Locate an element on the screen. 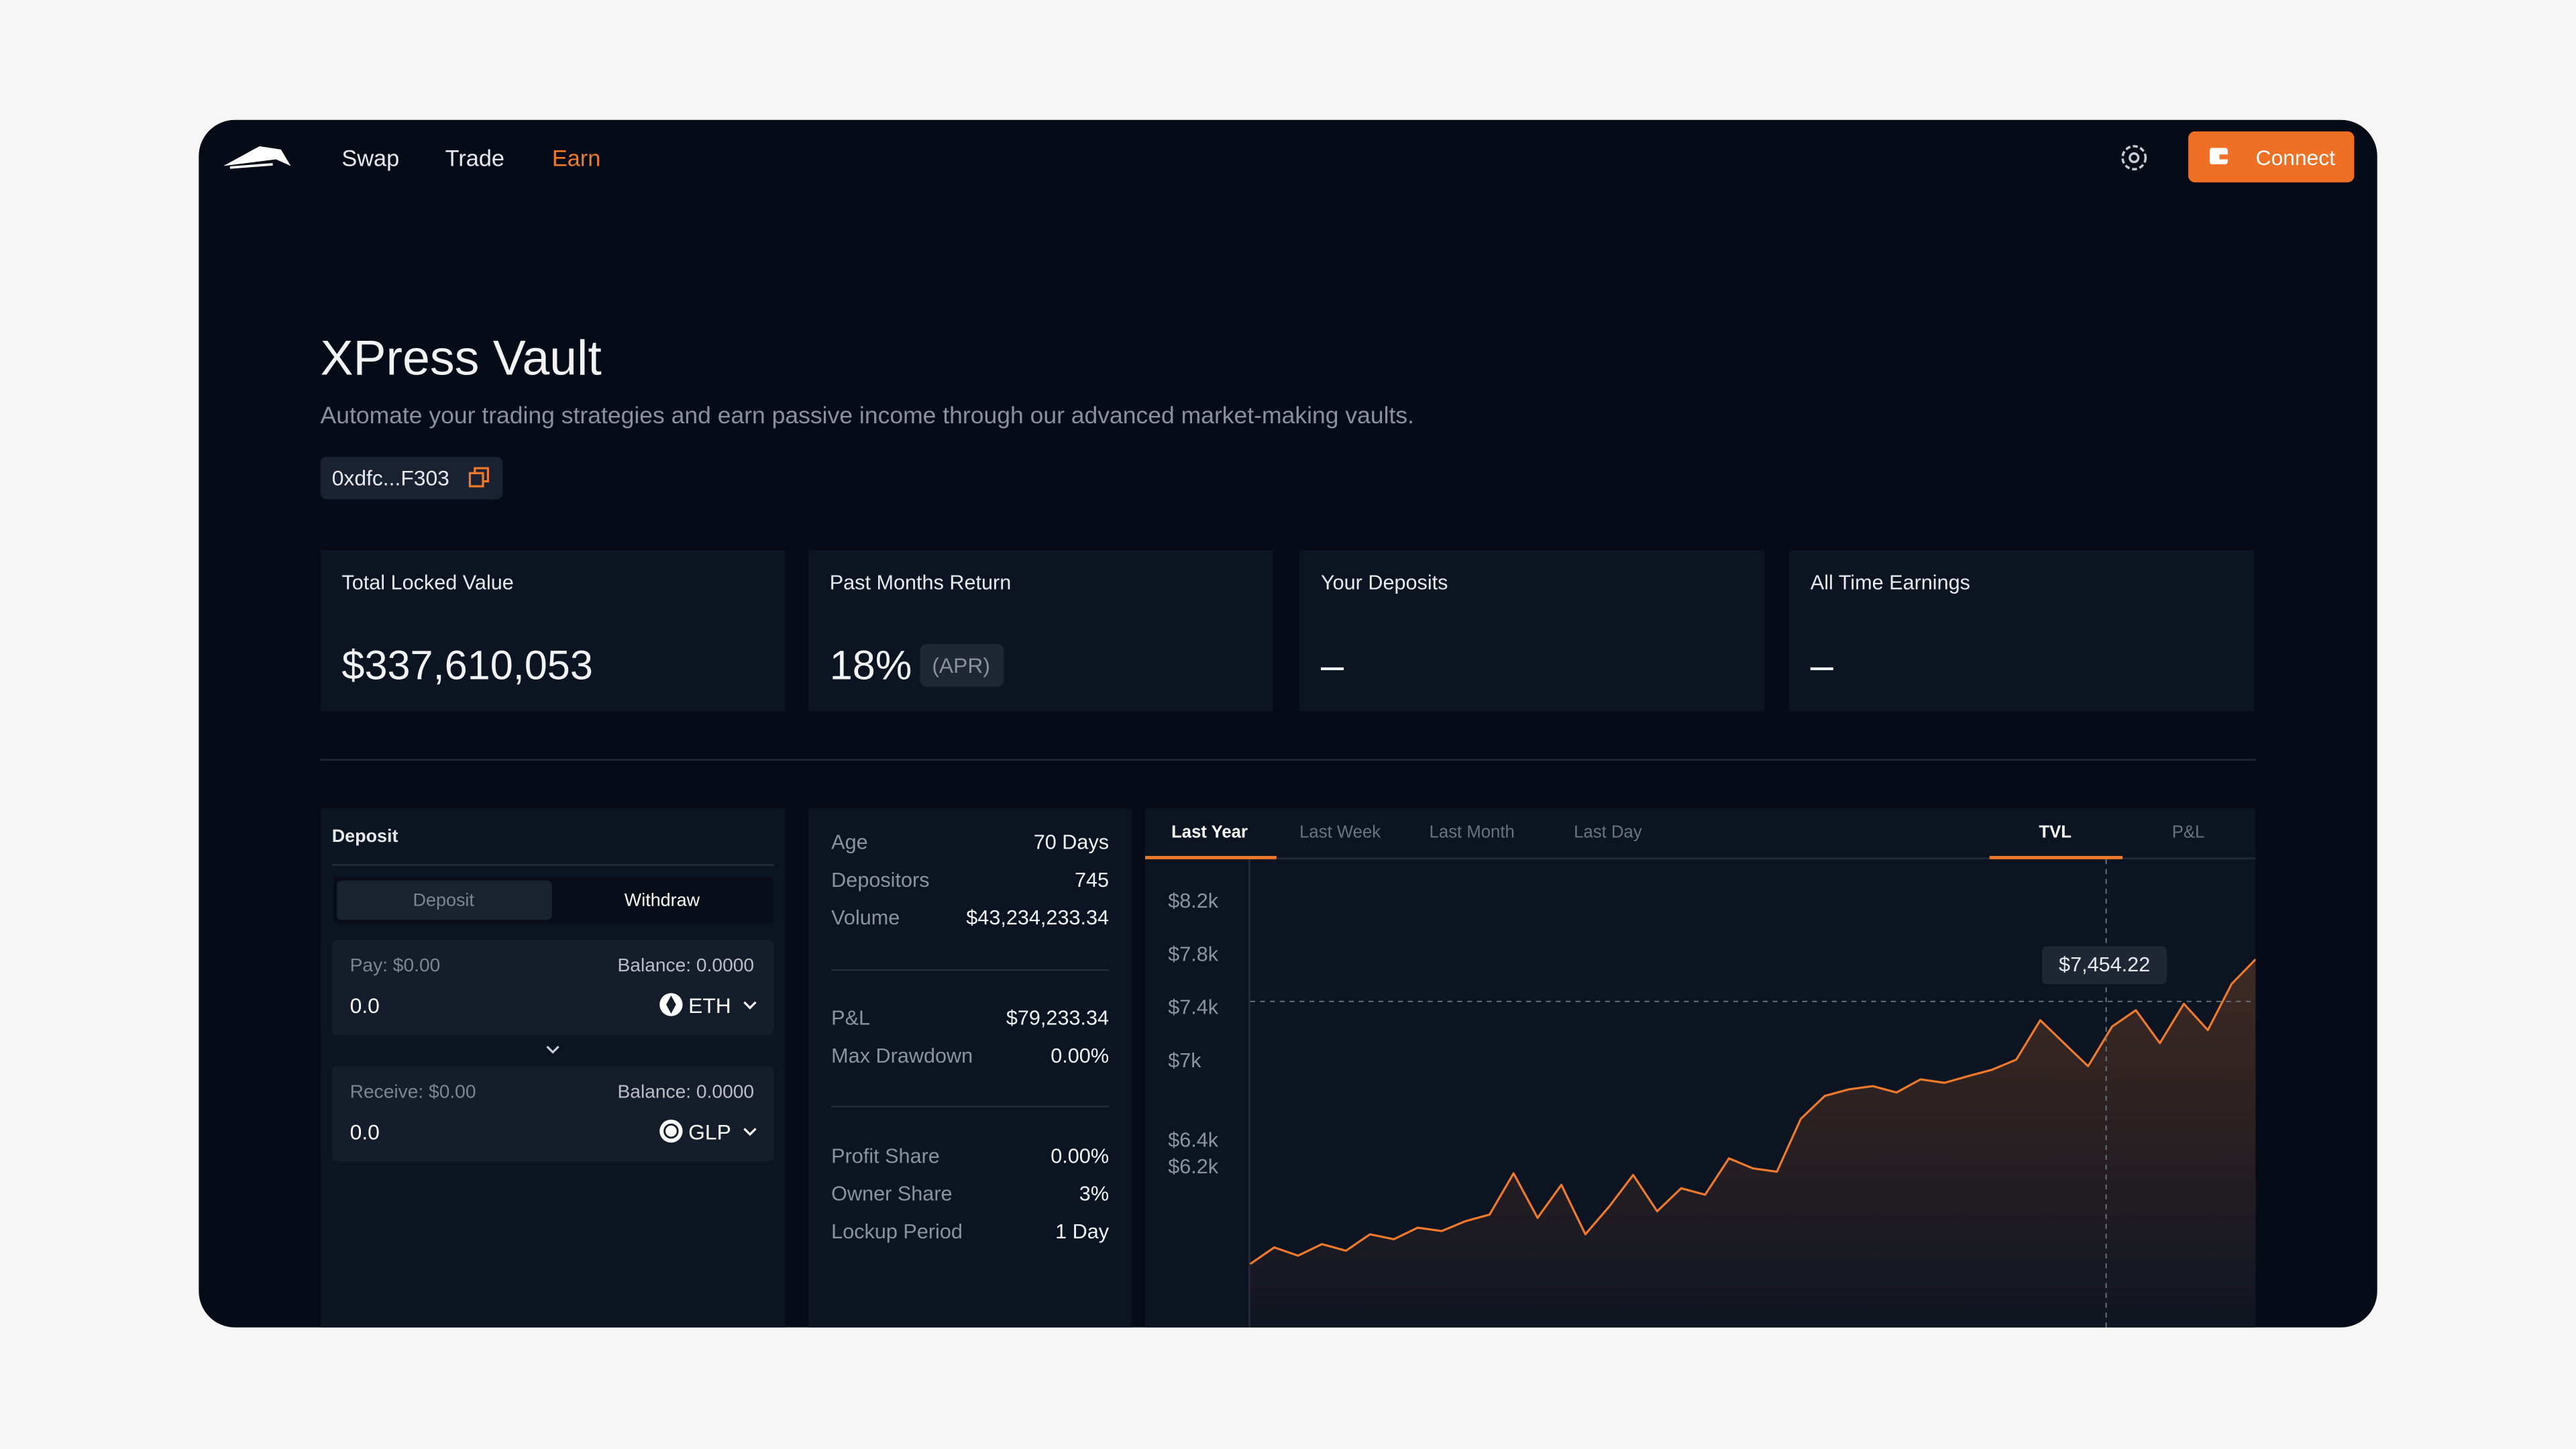 This screenshot has height=1449, width=2576. address: 0xdfc...F303 is located at coordinates (390, 478).